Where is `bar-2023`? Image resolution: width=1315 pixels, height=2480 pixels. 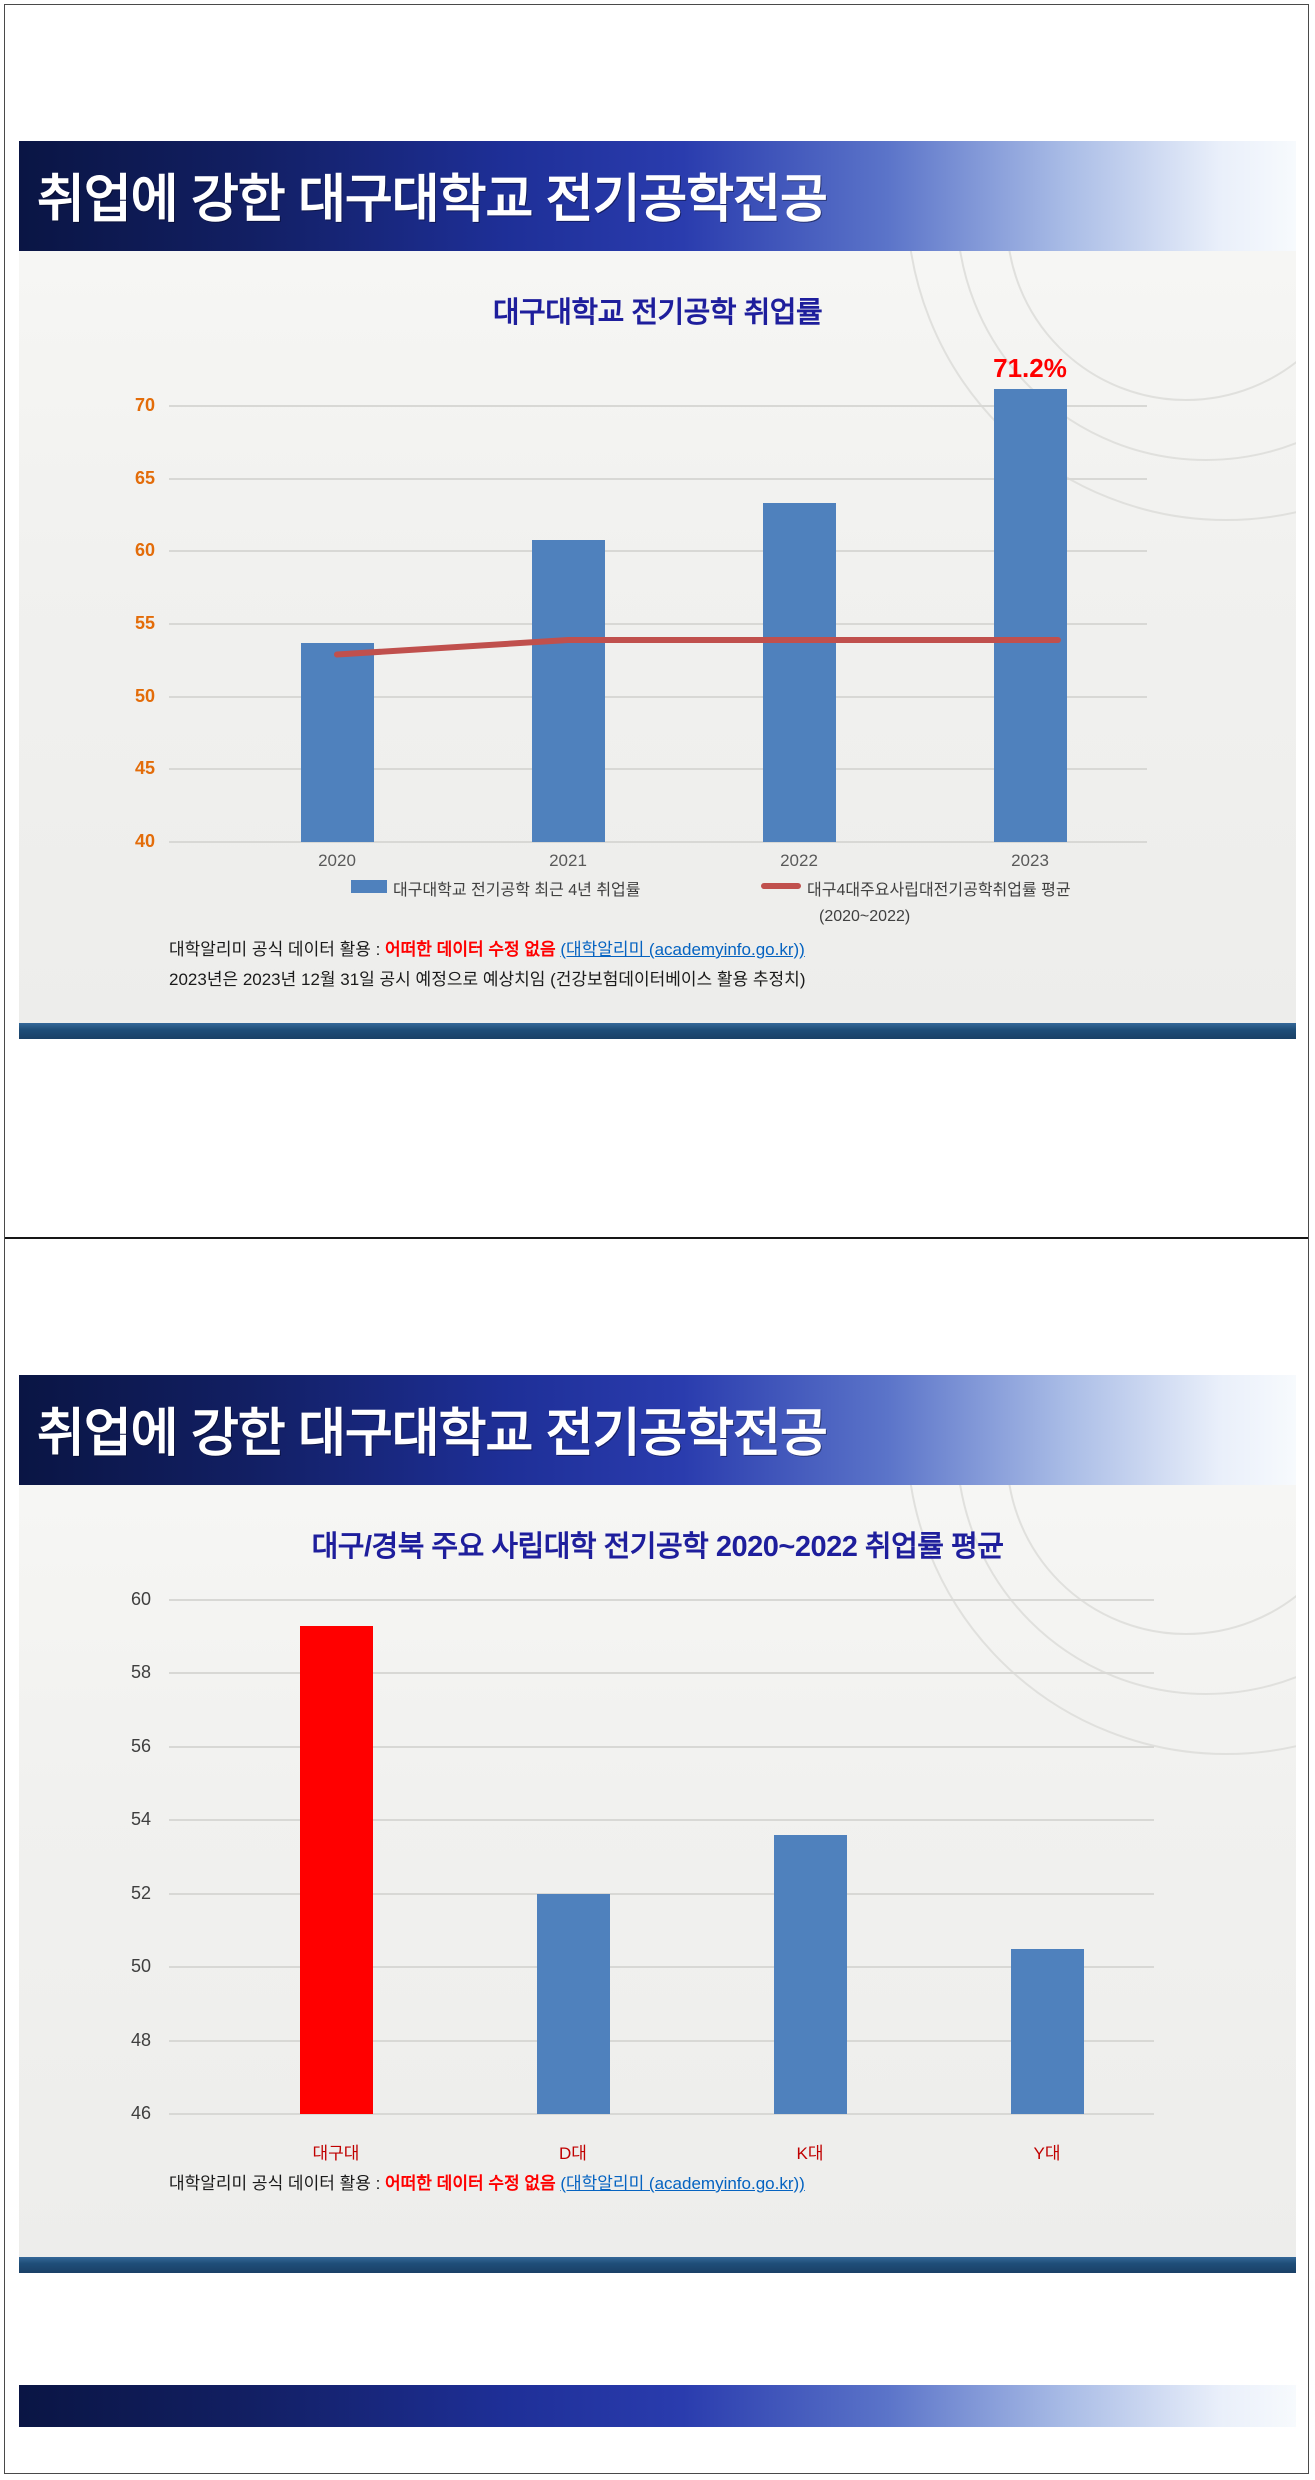
bar-2023 is located at coordinates (1030, 615).